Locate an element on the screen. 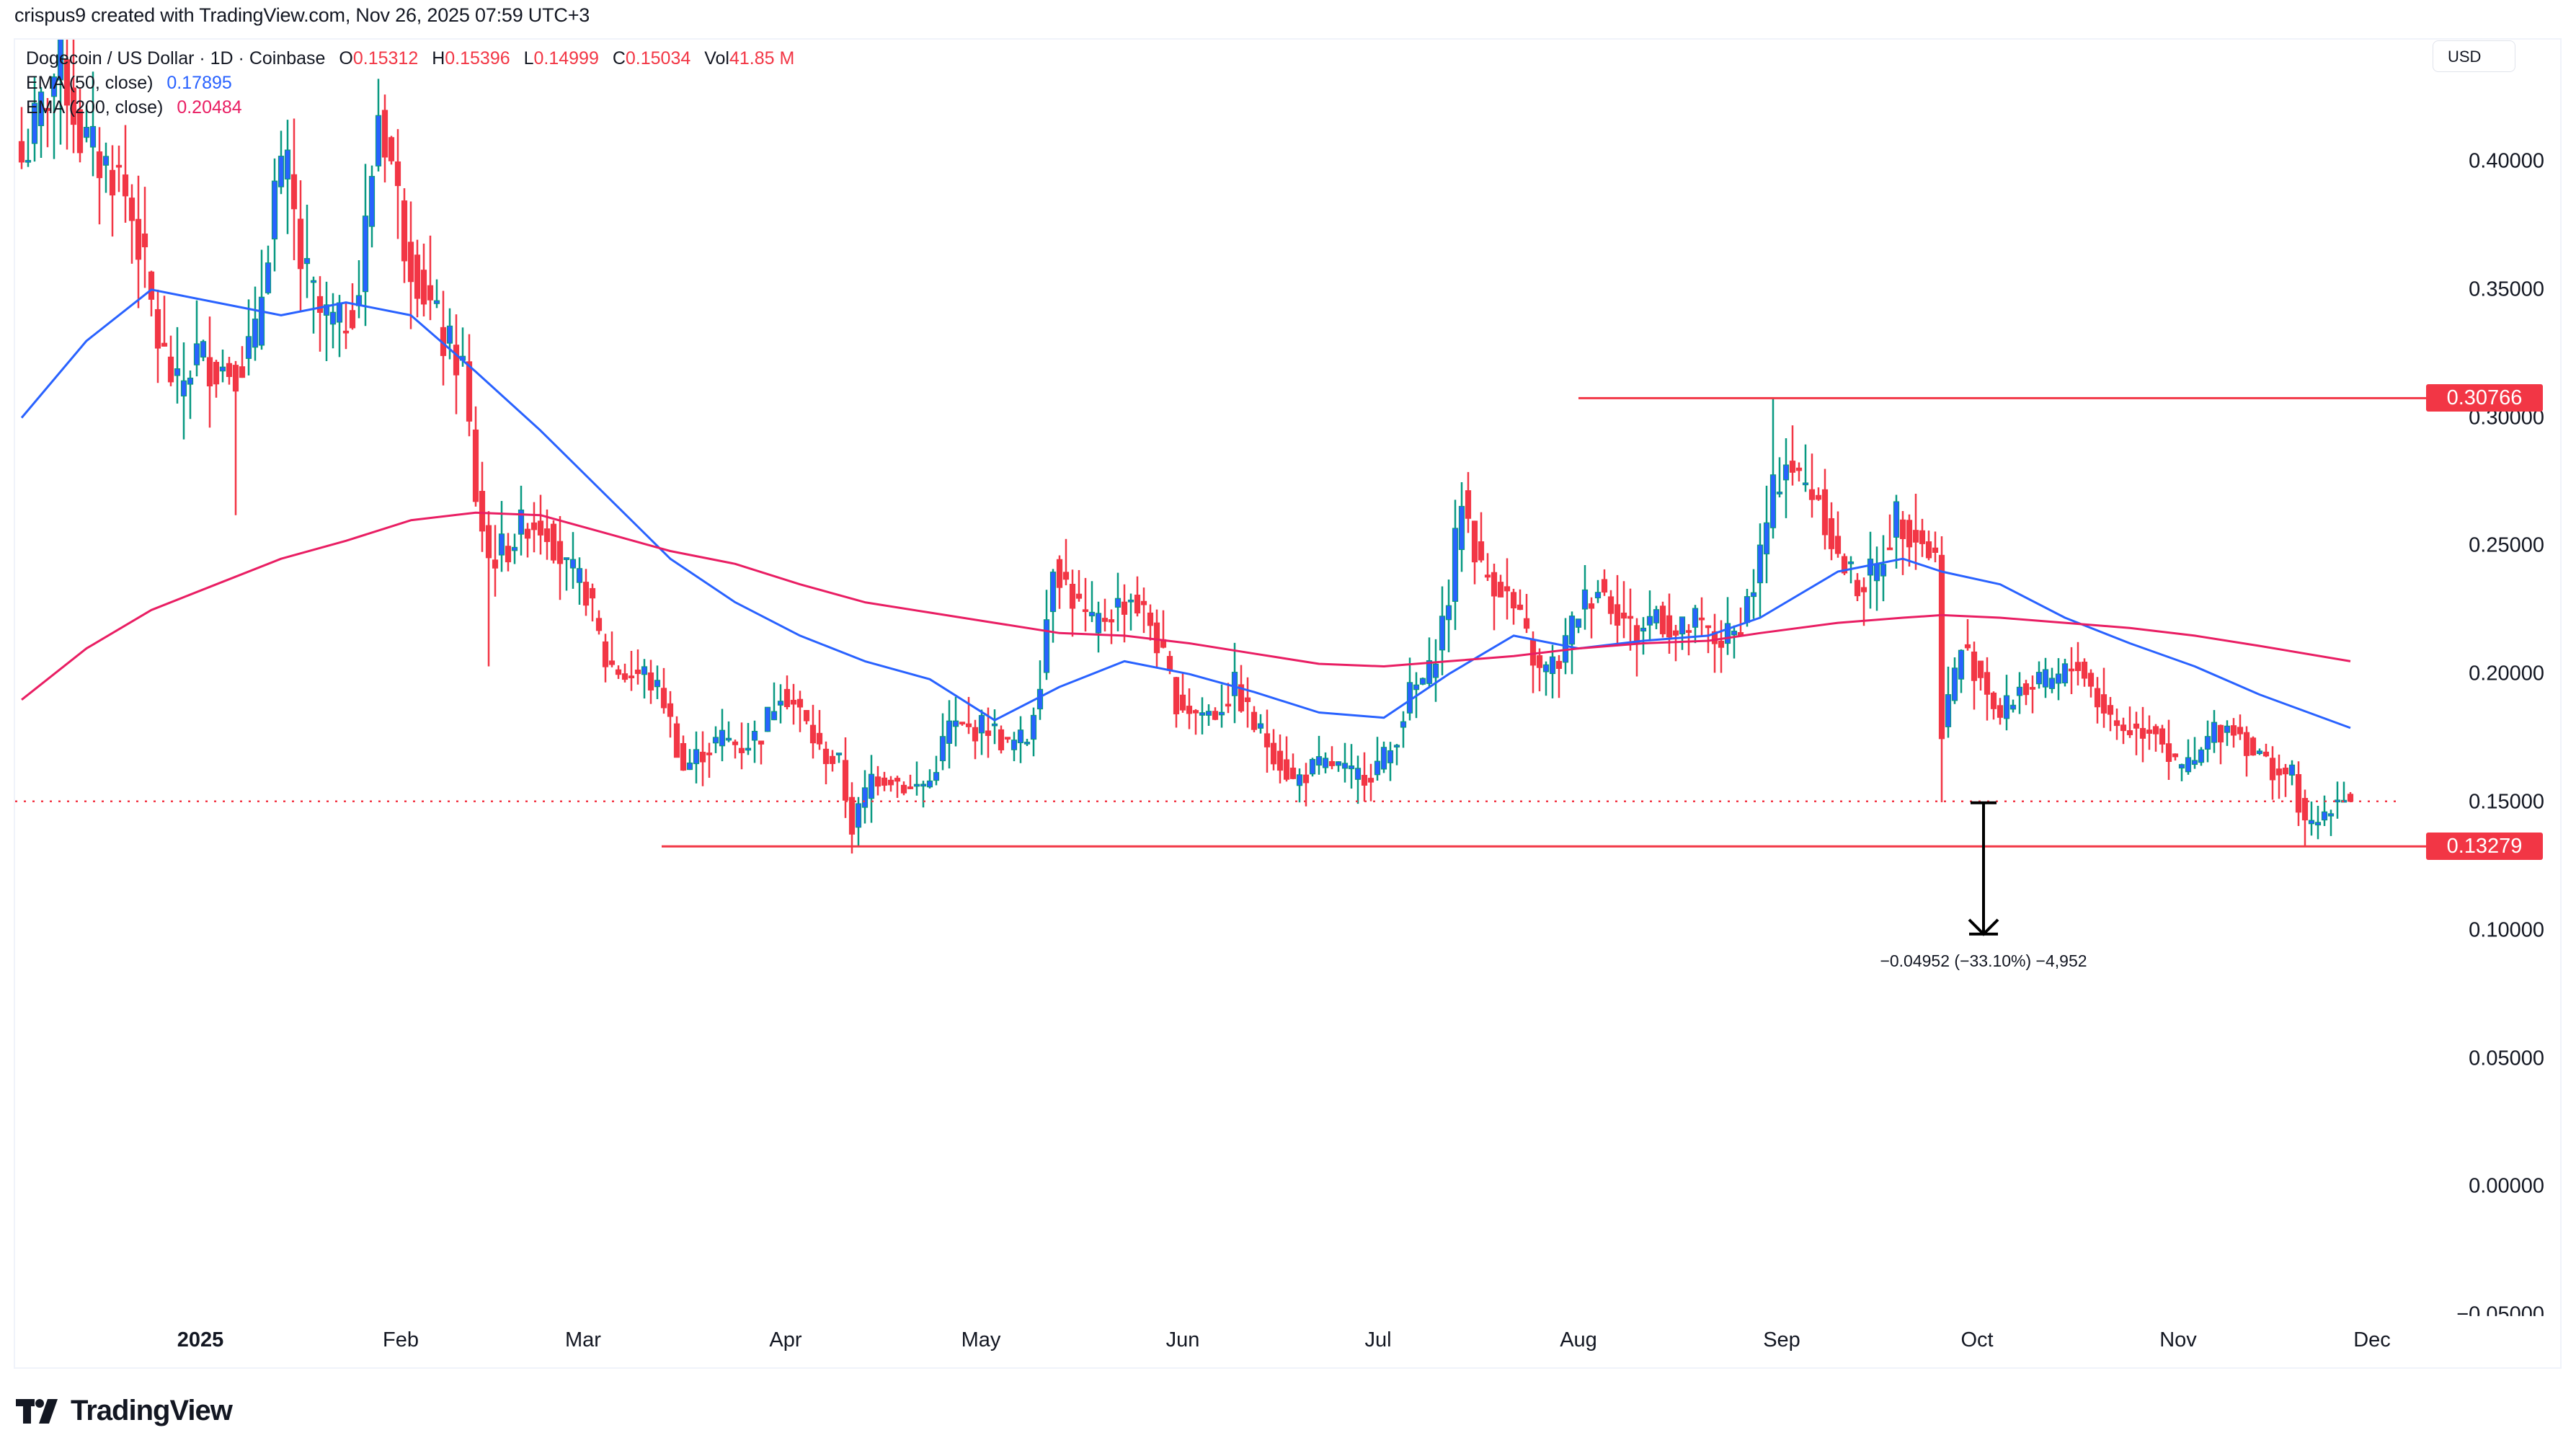 Image resolution: width=2576 pixels, height=1456 pixels. tradingview-logo: TradingView is located at coordinates (124, 1411).